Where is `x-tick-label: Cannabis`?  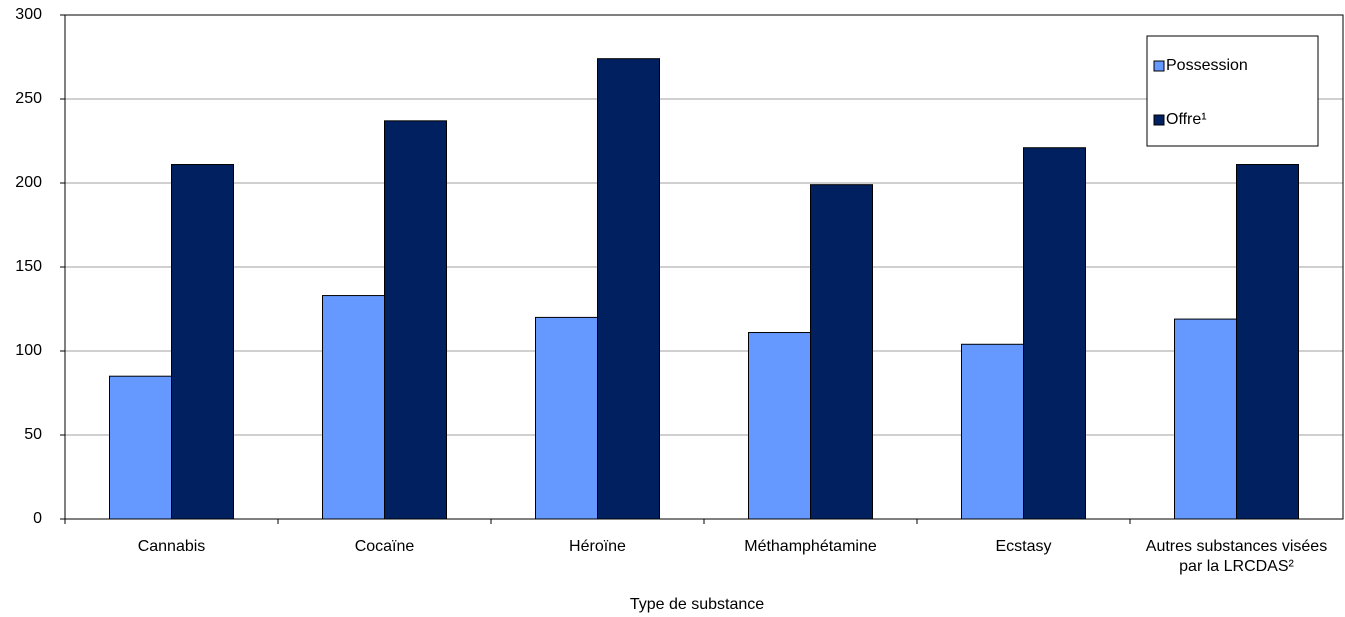 x-tick-label: Cannabis is located at coordinates (171, 546).